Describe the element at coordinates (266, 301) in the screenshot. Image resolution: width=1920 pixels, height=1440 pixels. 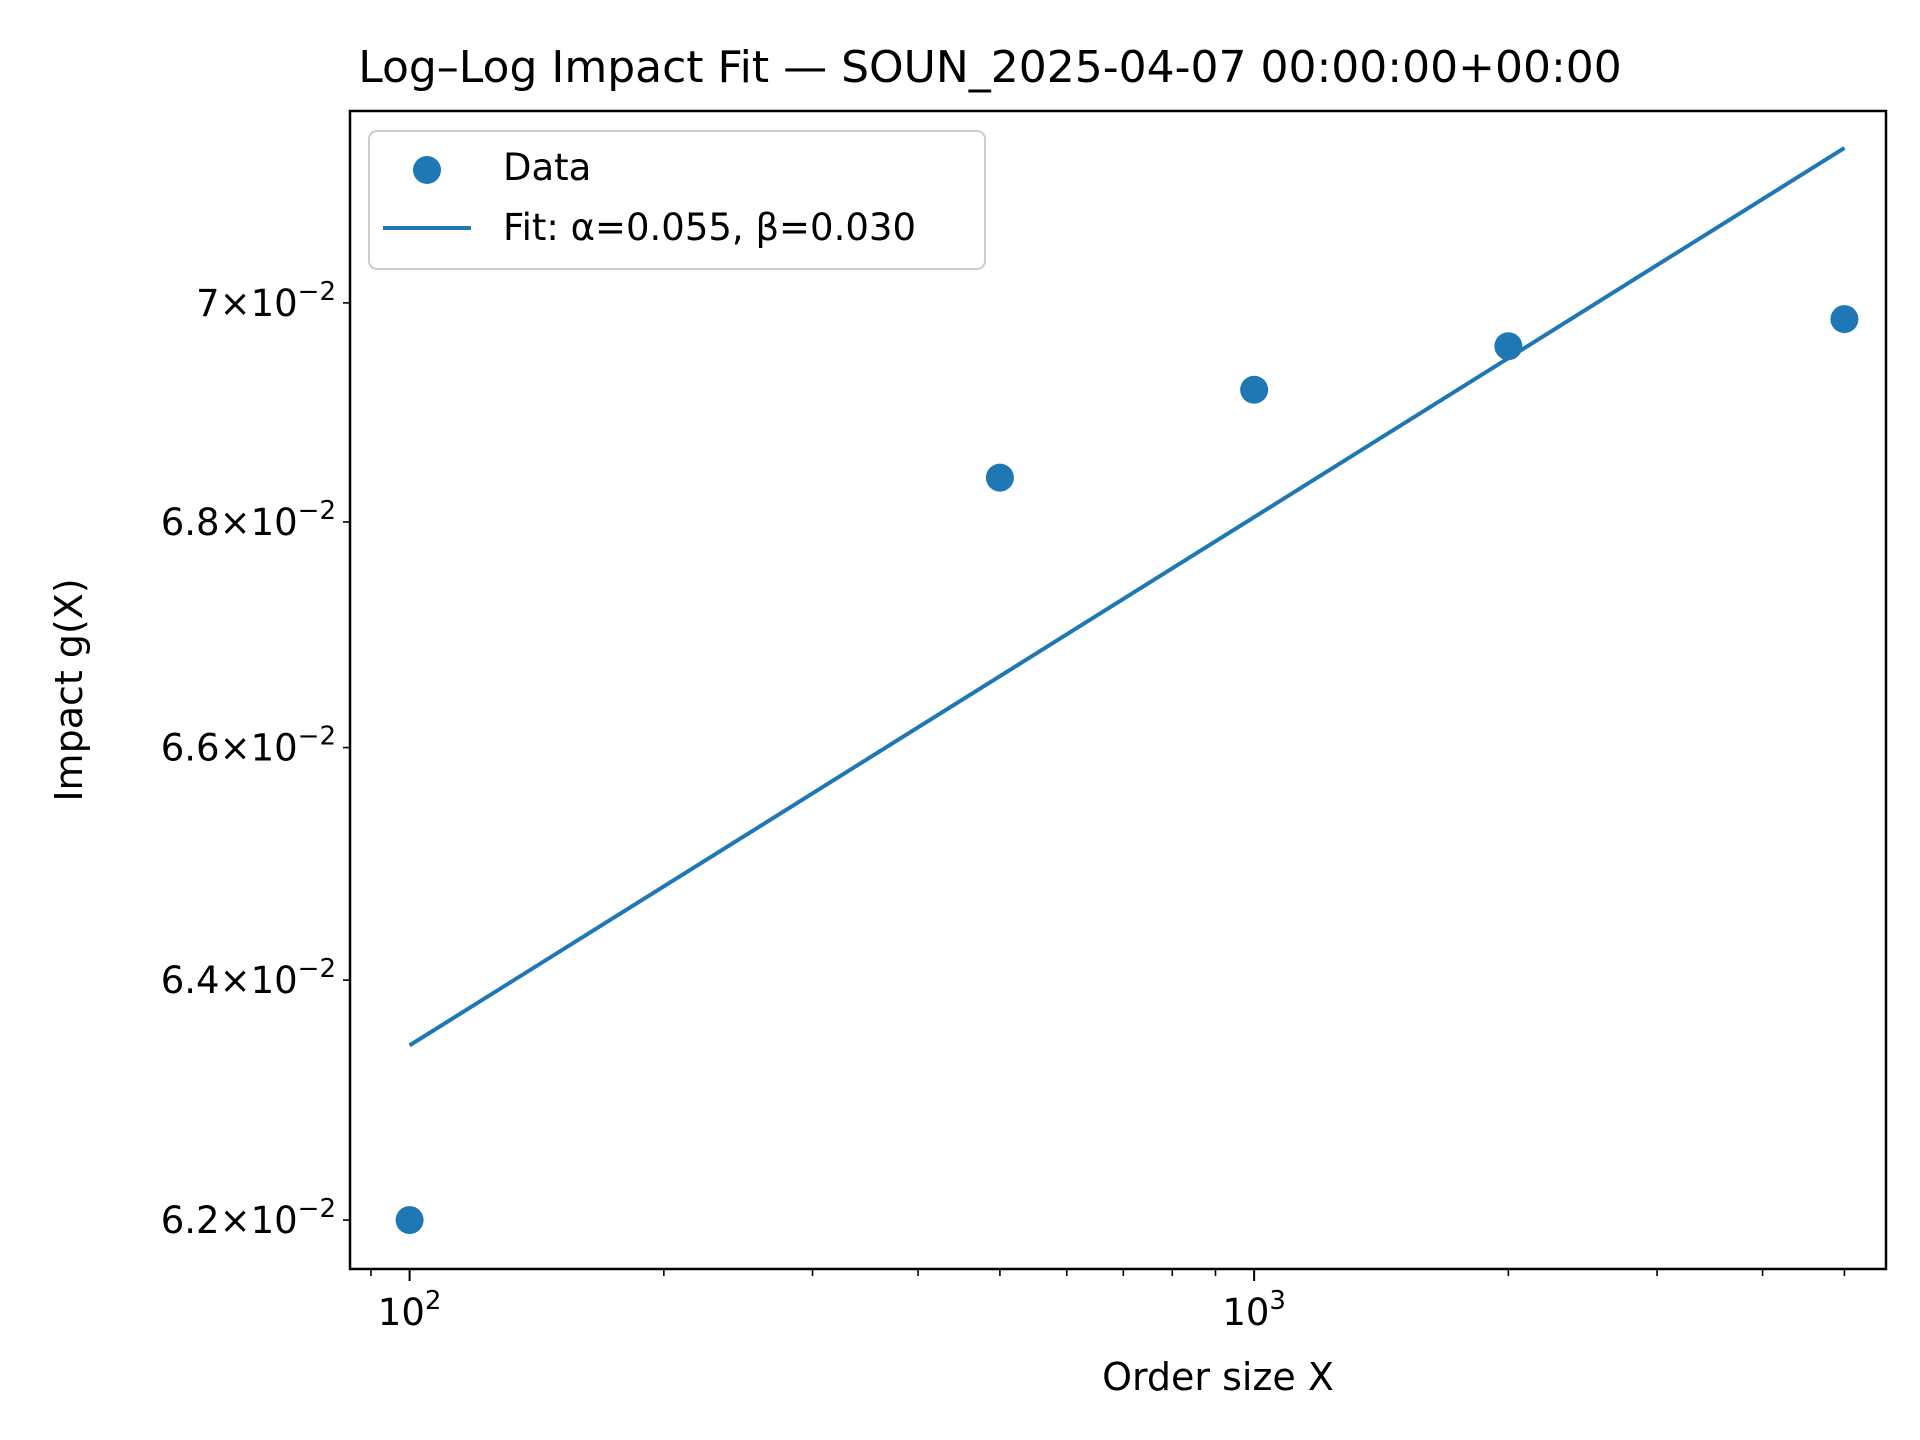
I see `y-tick-label: 7×10⁻²` at that location.